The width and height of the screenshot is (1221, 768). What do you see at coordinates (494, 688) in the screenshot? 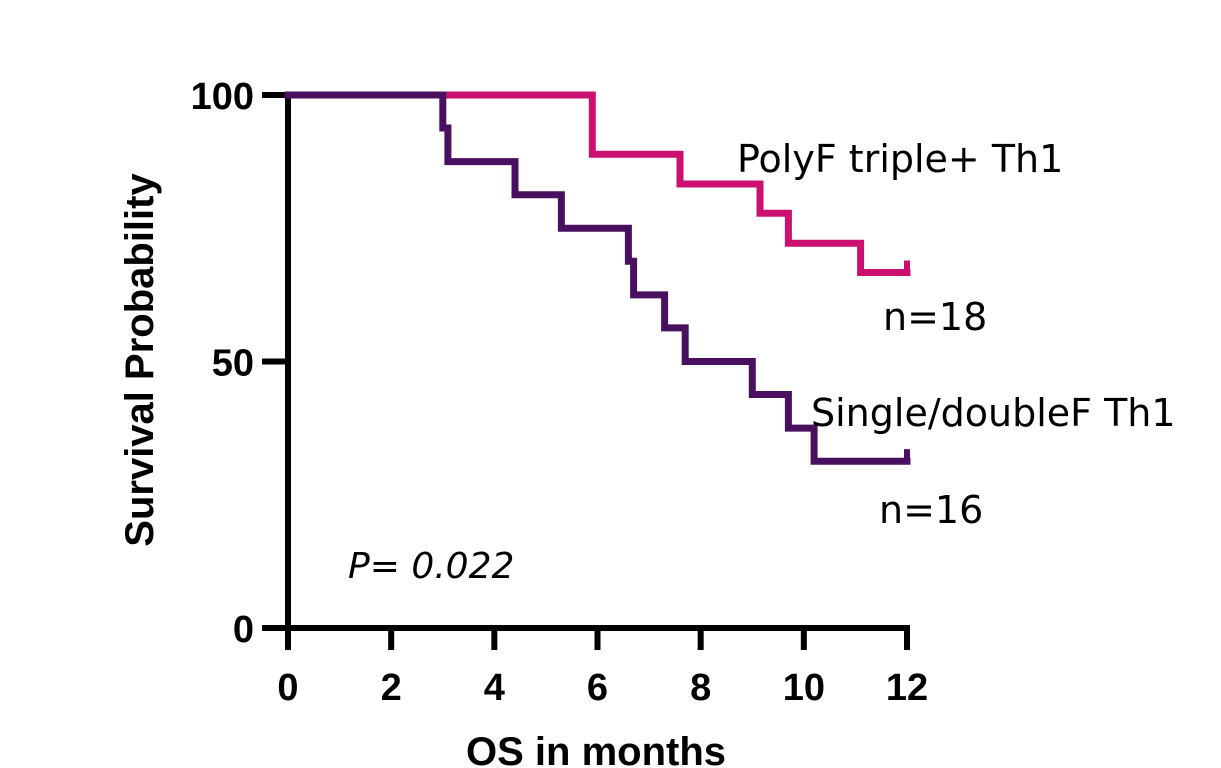
I see `x-tick-label: 4` at bounding box center [494, 688].